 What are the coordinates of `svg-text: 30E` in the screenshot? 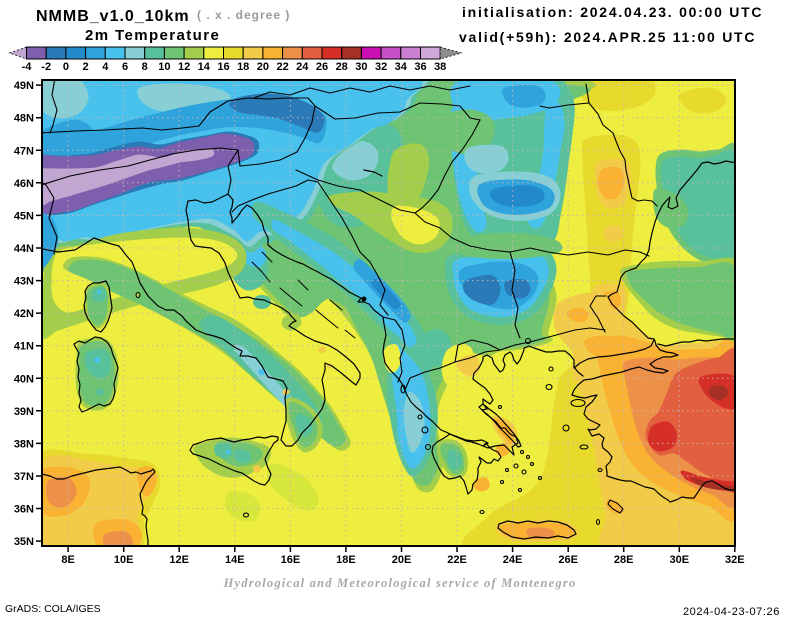 It's located at (680, 560).